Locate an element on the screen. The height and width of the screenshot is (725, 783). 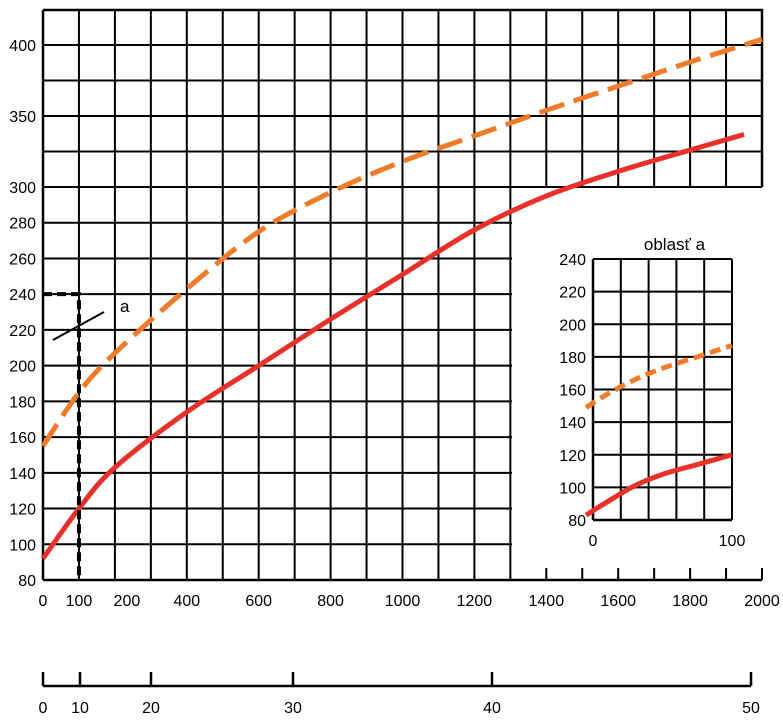
inset-y-tick-label: 220 is located at coordinates (572, 293).